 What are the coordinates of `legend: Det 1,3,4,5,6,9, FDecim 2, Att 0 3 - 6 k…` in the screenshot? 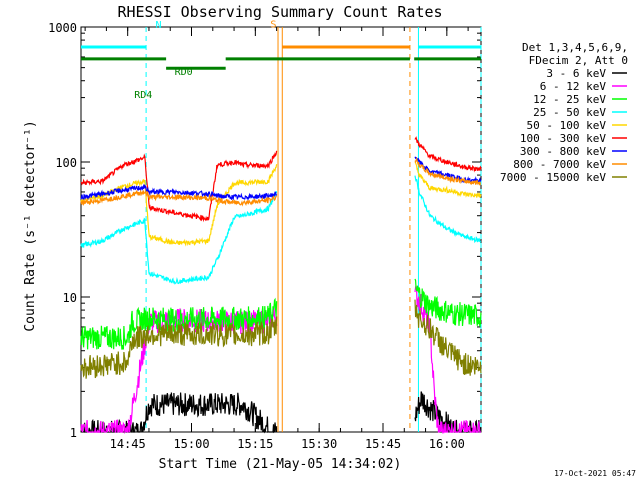 It's located at (564, 112).